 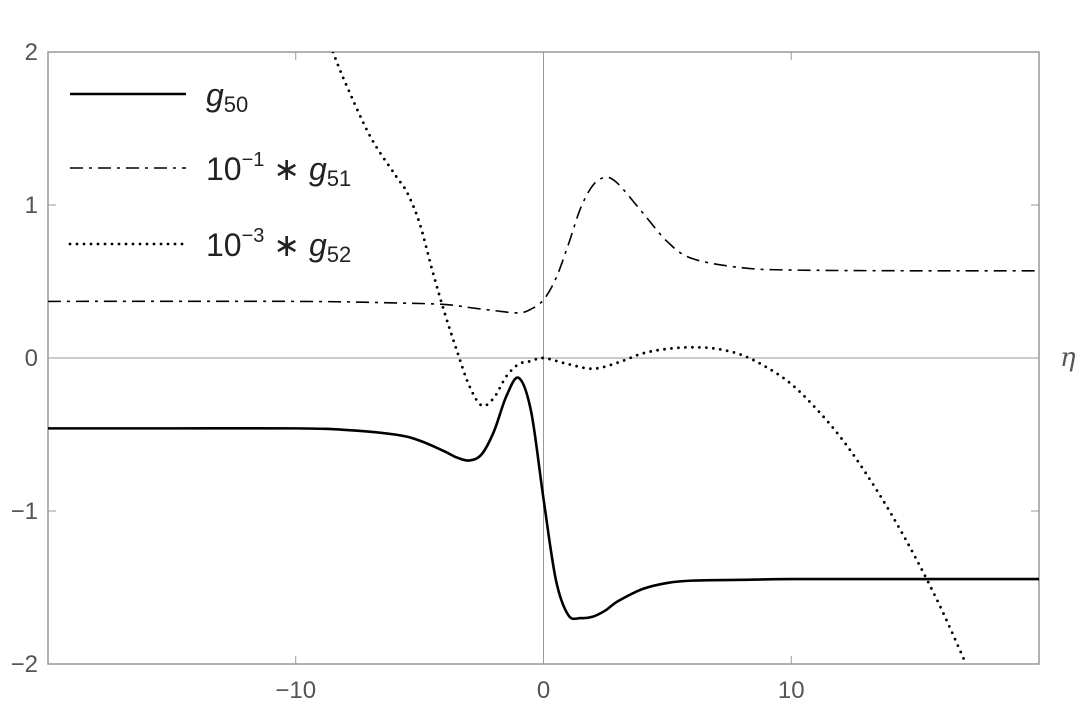 What do you see at coordinates (31, 52) in the screenshot?
I see `y-tick-label: 2` at bounding box center [31, 52].